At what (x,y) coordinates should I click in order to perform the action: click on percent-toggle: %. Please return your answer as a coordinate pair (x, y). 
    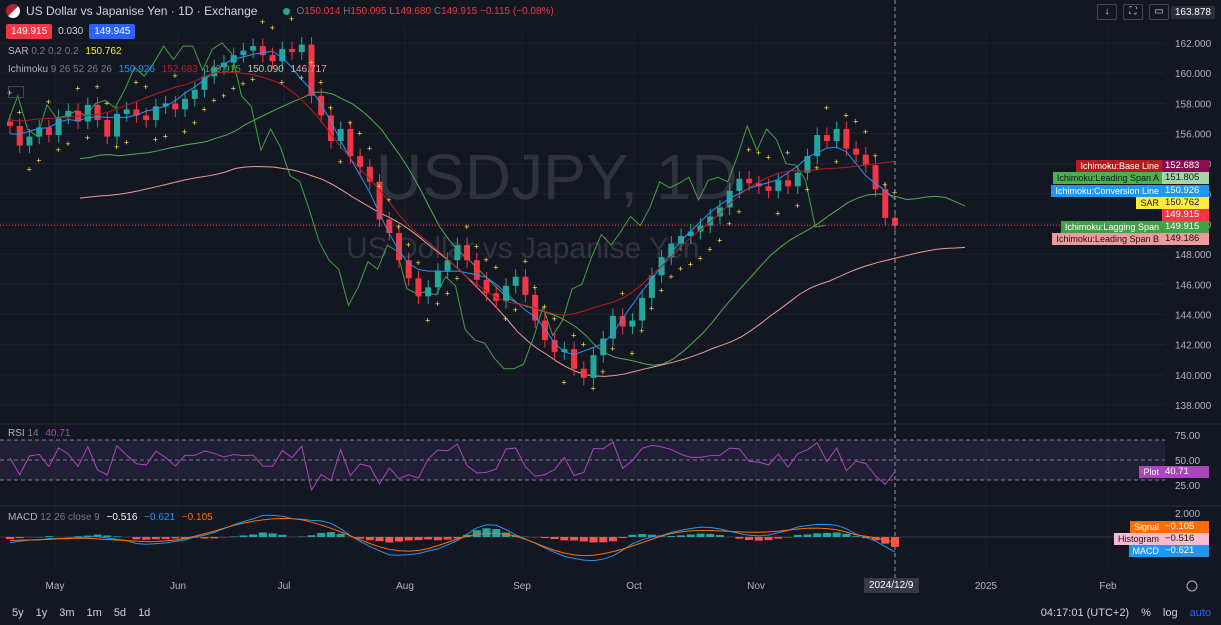
    Looking at the image, I should click on (1146, 613).